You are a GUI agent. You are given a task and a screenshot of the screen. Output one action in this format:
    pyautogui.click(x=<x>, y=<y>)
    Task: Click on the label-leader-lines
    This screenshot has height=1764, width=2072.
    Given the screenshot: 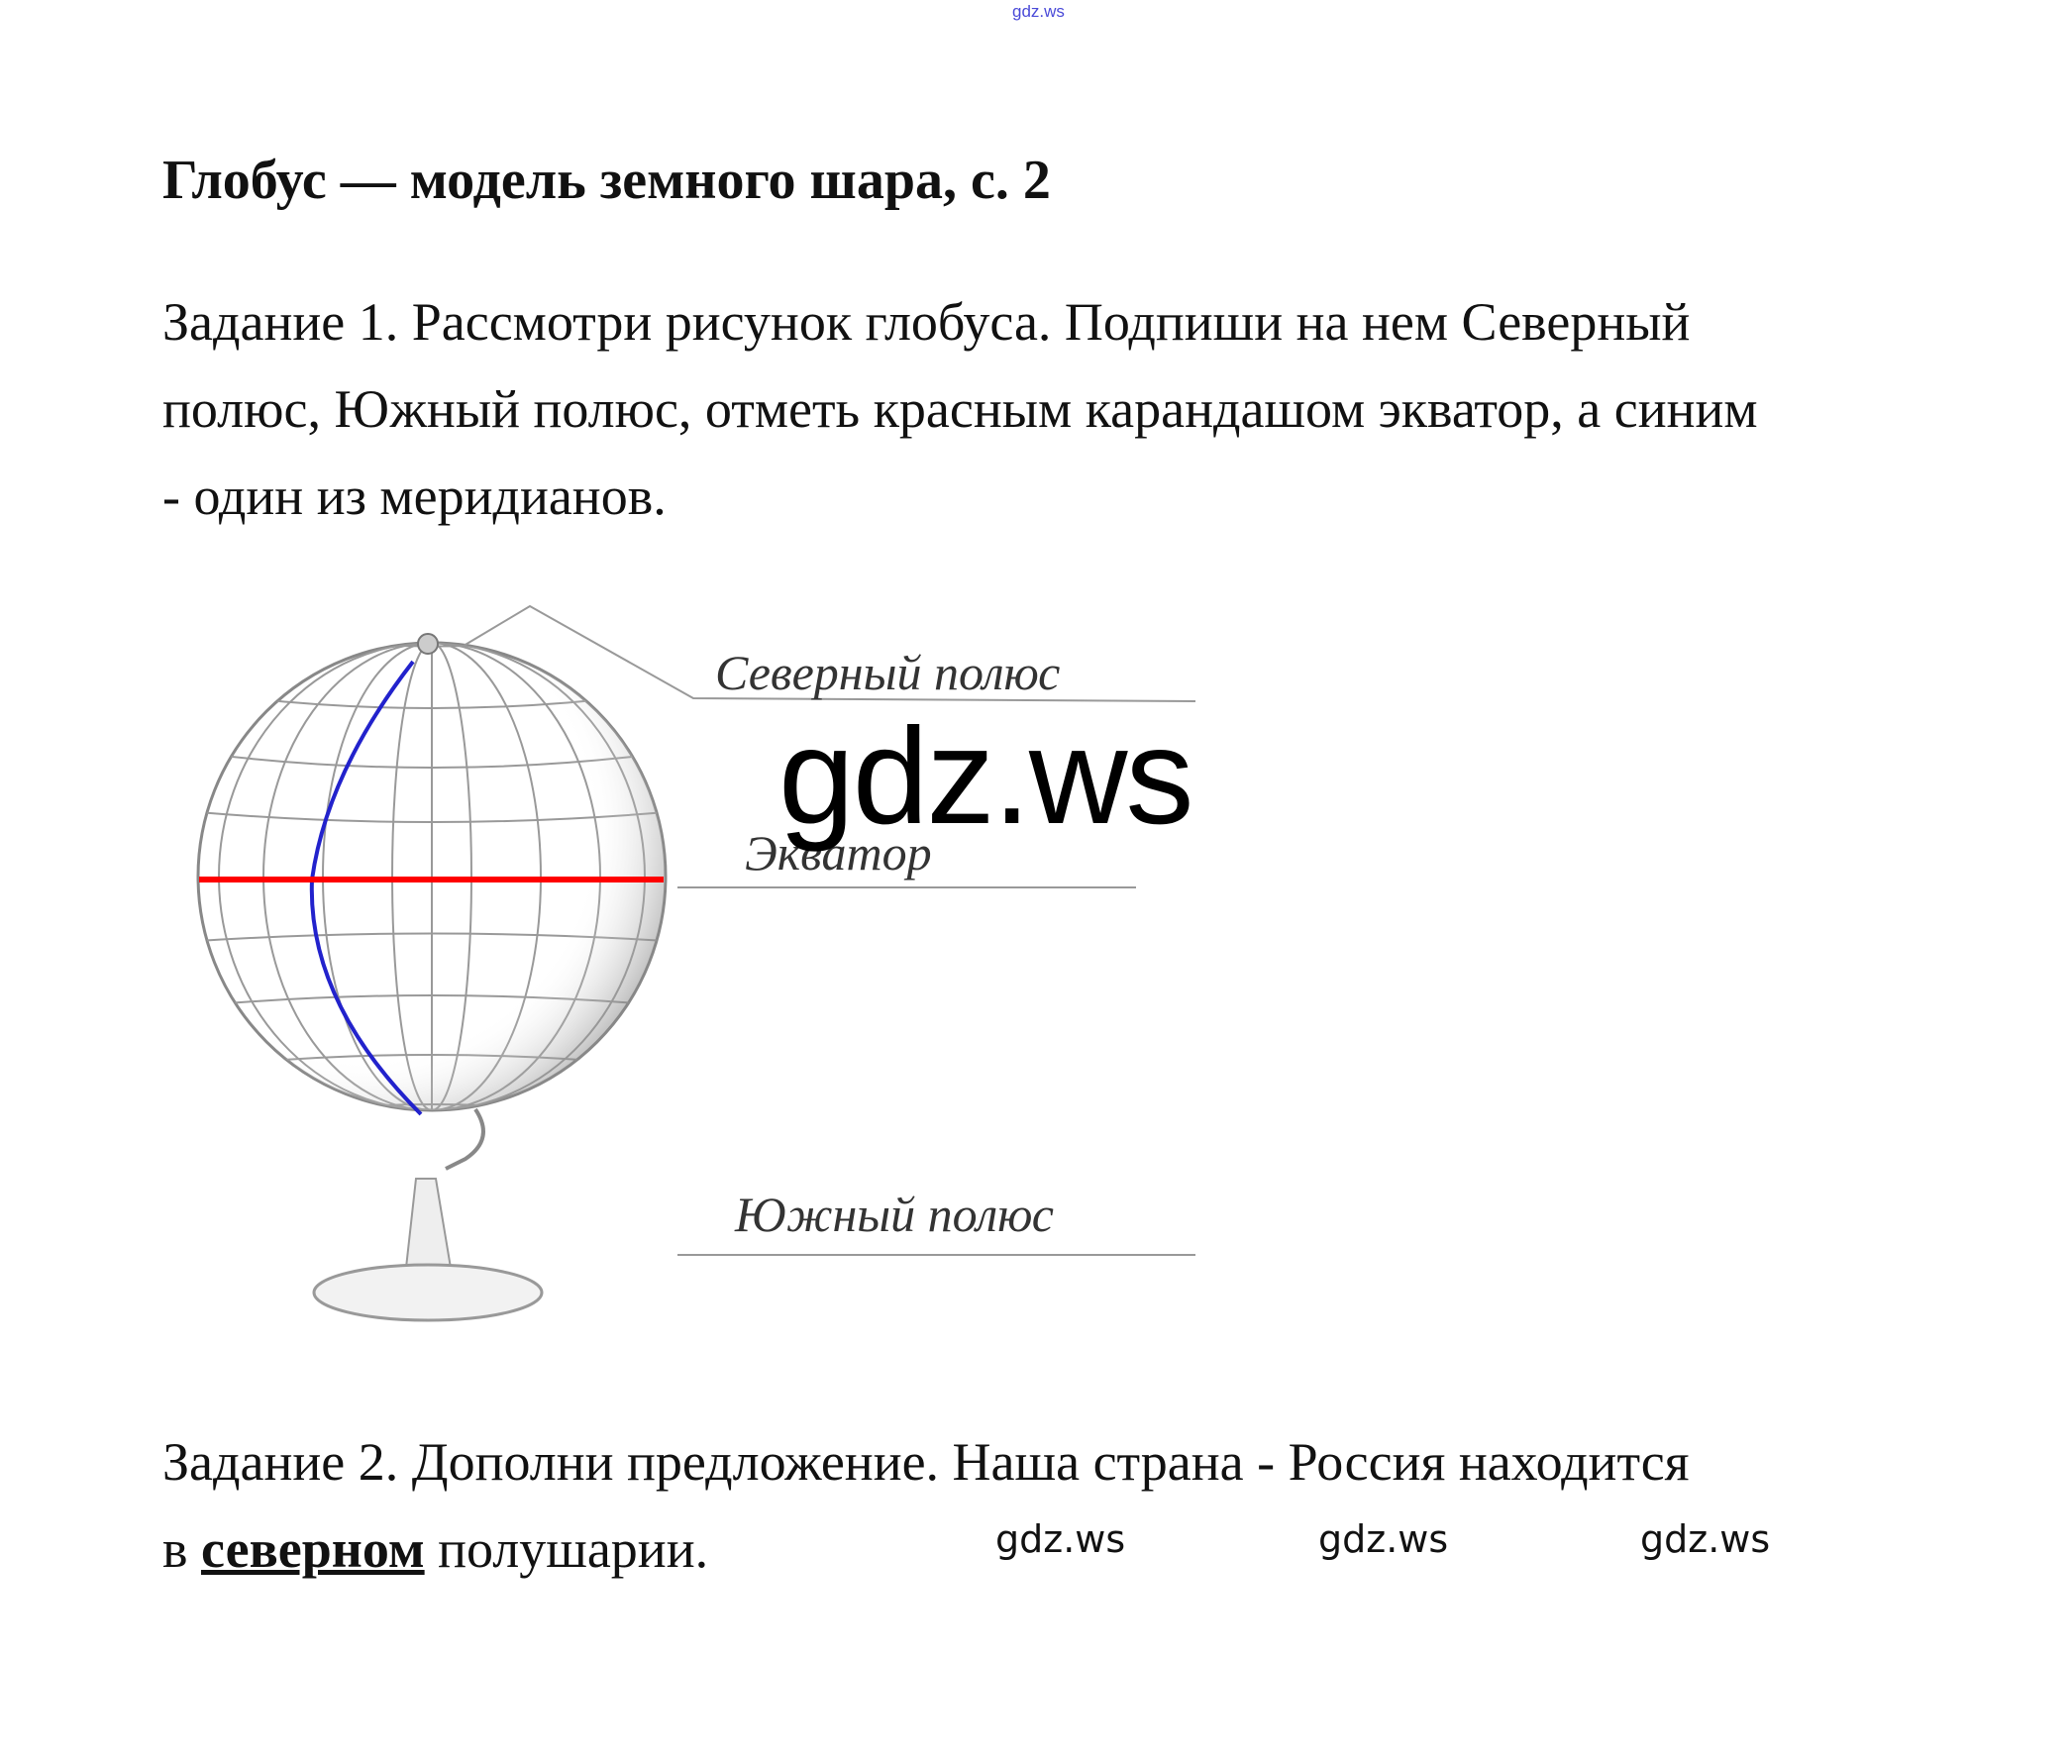 What is the action you would take?
    pyautogui.click(x=830, y=930)
    